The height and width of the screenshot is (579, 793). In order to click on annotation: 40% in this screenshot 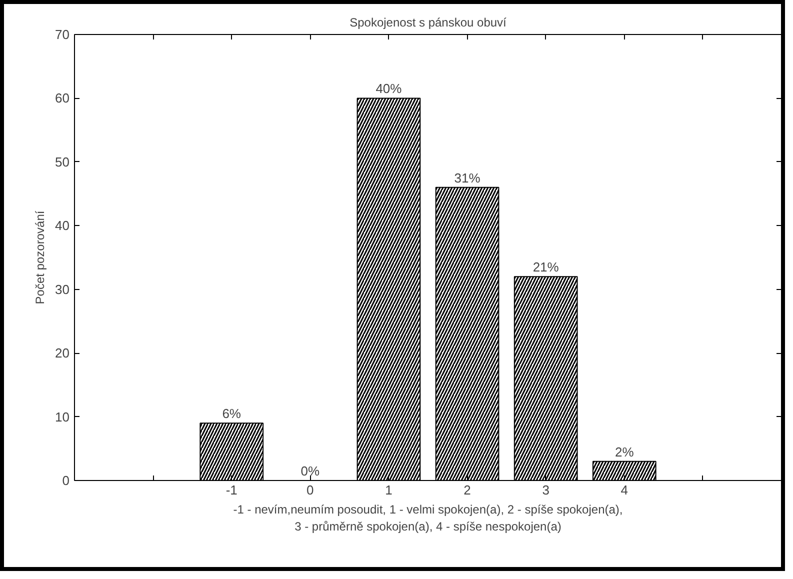, I will do `click(389, 88)`.